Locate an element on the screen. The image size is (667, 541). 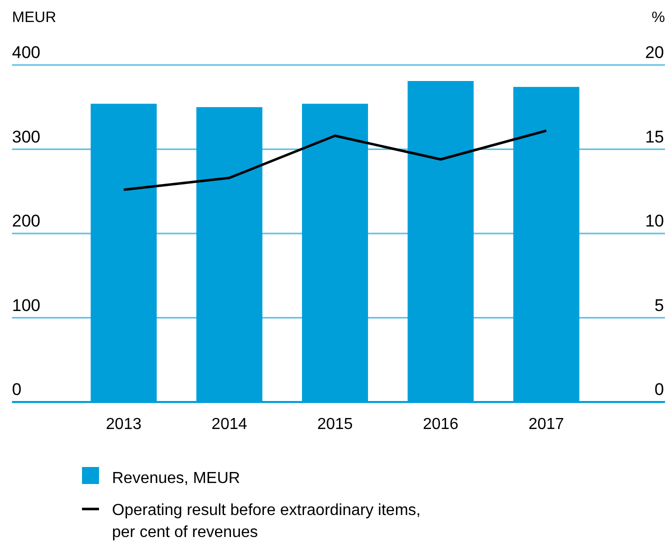
y2-axis-title: % is located at coordinates (658, 17).